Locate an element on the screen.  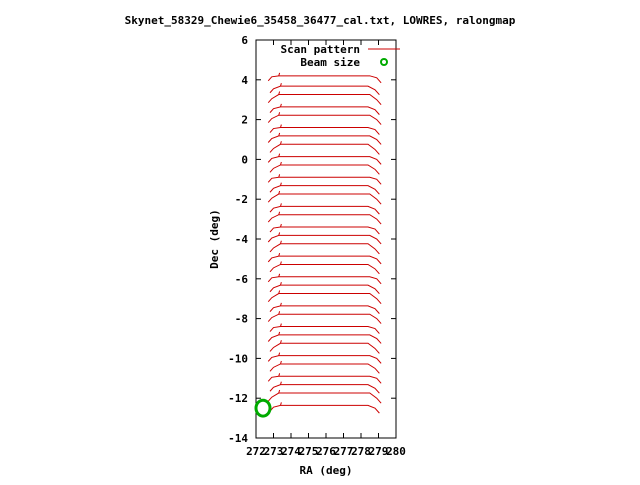
x-tick-label: 280 is located at coordinates (396, 451).